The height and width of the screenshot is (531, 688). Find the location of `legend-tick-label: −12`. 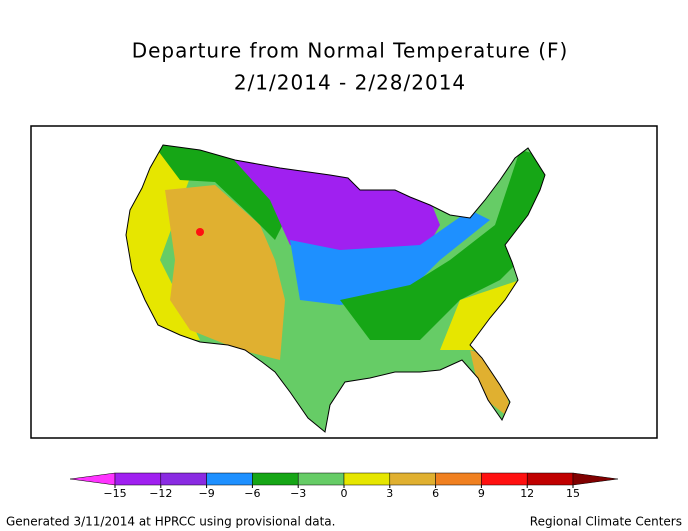

legend-tick-label: −12 is located at coordinates (160, 493).